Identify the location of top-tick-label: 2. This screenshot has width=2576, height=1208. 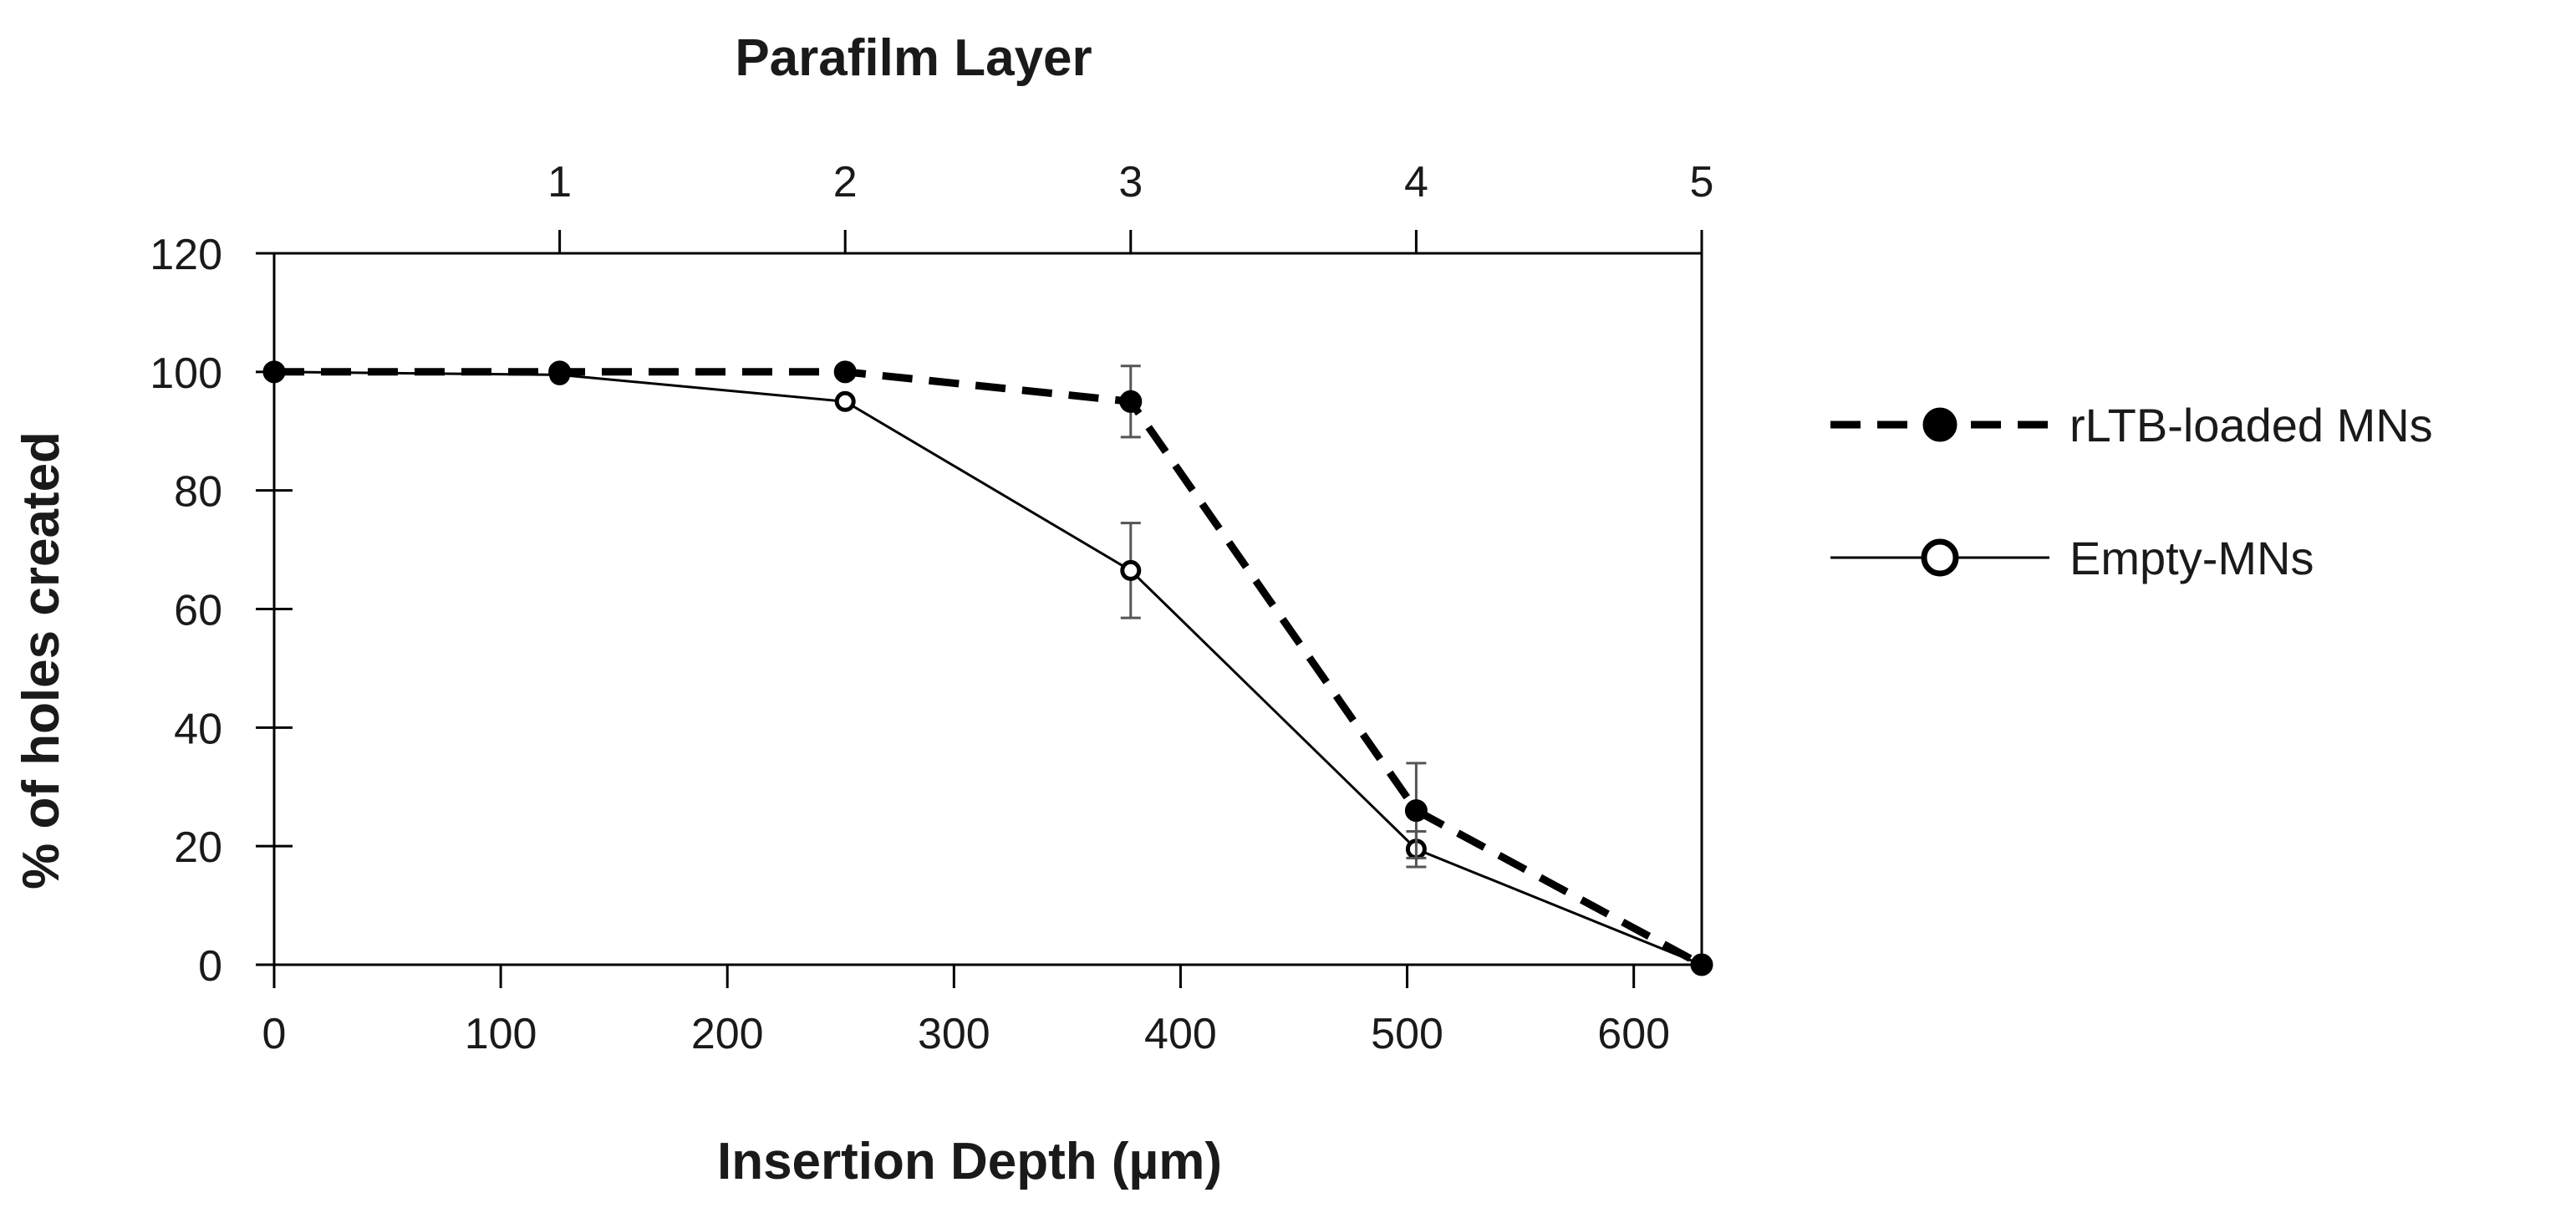
(845, 182).